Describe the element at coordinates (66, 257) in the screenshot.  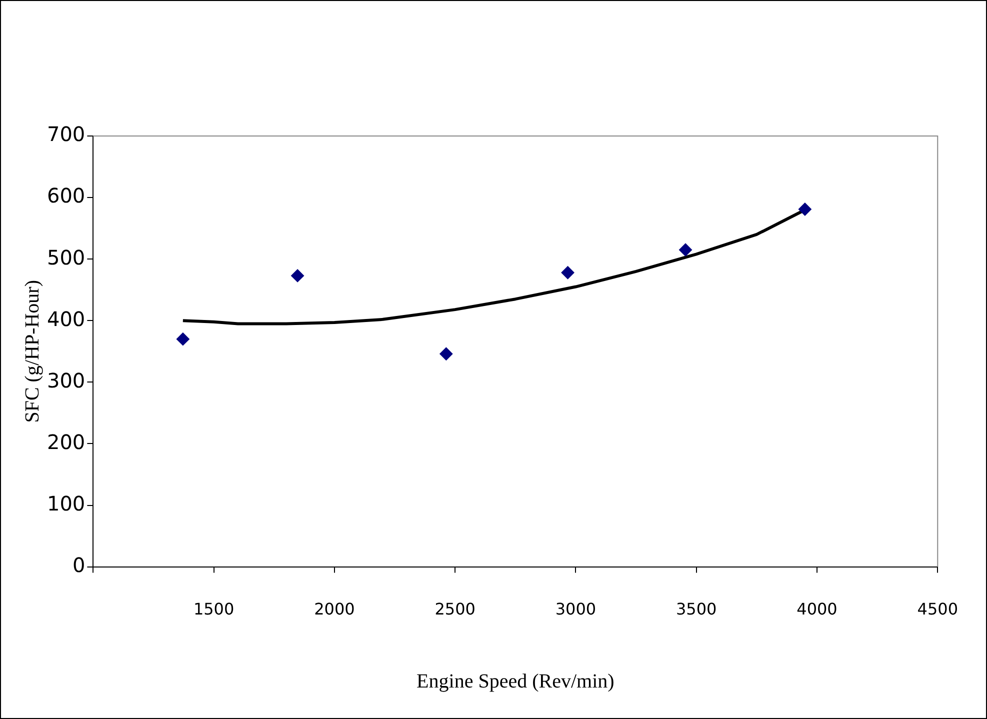
I see `y-tick-label: 500` at that location.